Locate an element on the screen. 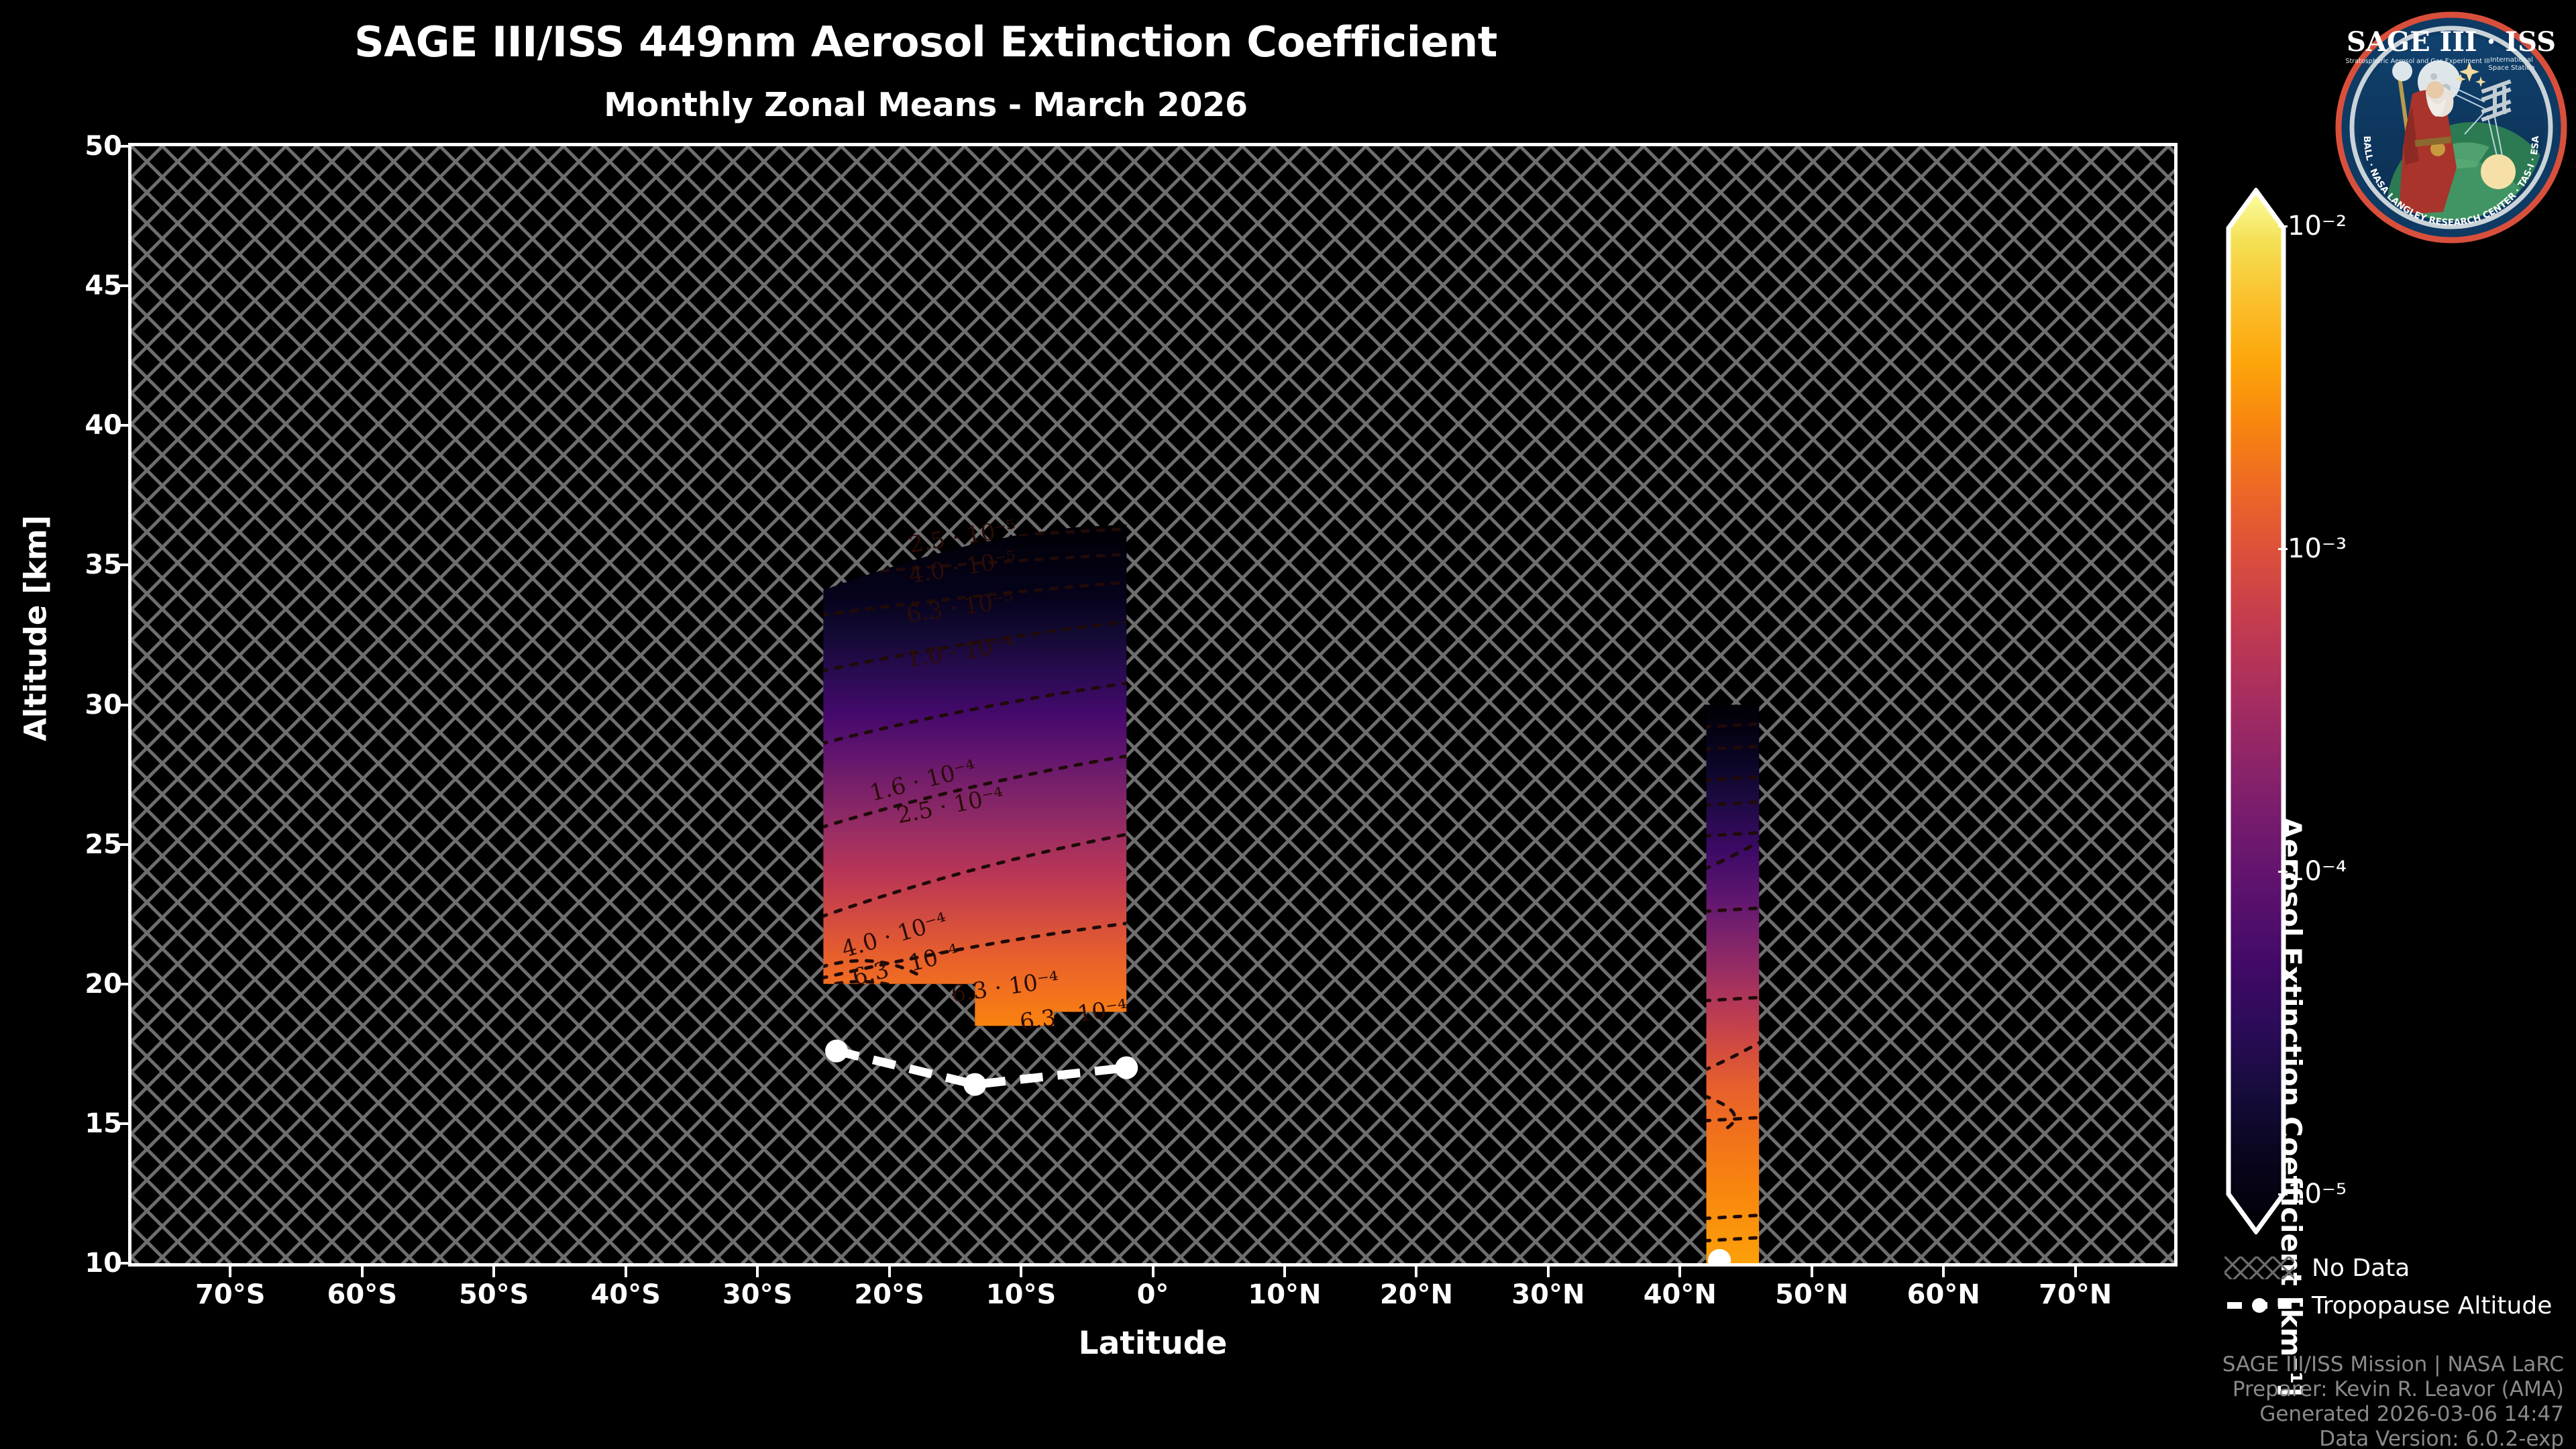 The height and width of the screenshot is (1449, 2576). tropopause-line-icon is located at coordinates (2259, 1305).